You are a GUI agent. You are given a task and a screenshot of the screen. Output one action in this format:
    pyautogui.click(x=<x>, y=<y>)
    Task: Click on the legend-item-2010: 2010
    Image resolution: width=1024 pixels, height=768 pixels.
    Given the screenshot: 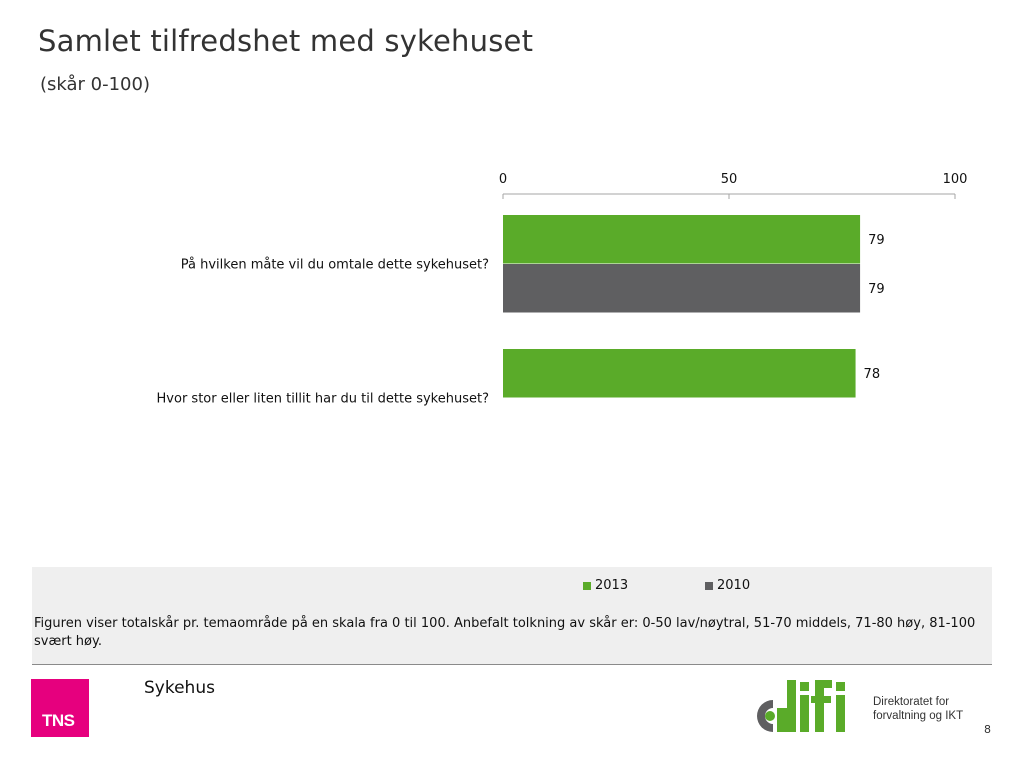 What is the action you would take?
    pyautogui.click(x=727, y=585)
    